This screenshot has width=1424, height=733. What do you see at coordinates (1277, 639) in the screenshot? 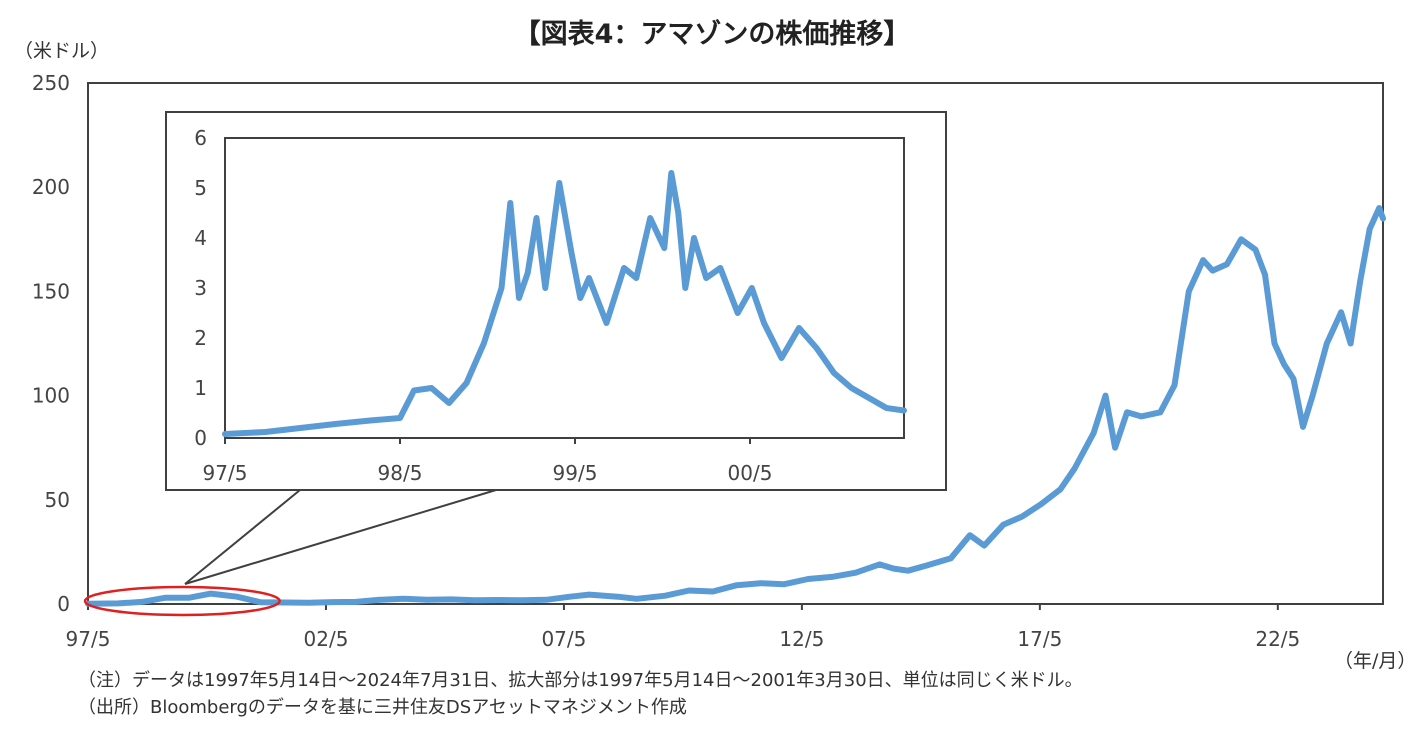
I see `main-chart-x-tick-label: 22/5` at bounding box center [1277, 639].